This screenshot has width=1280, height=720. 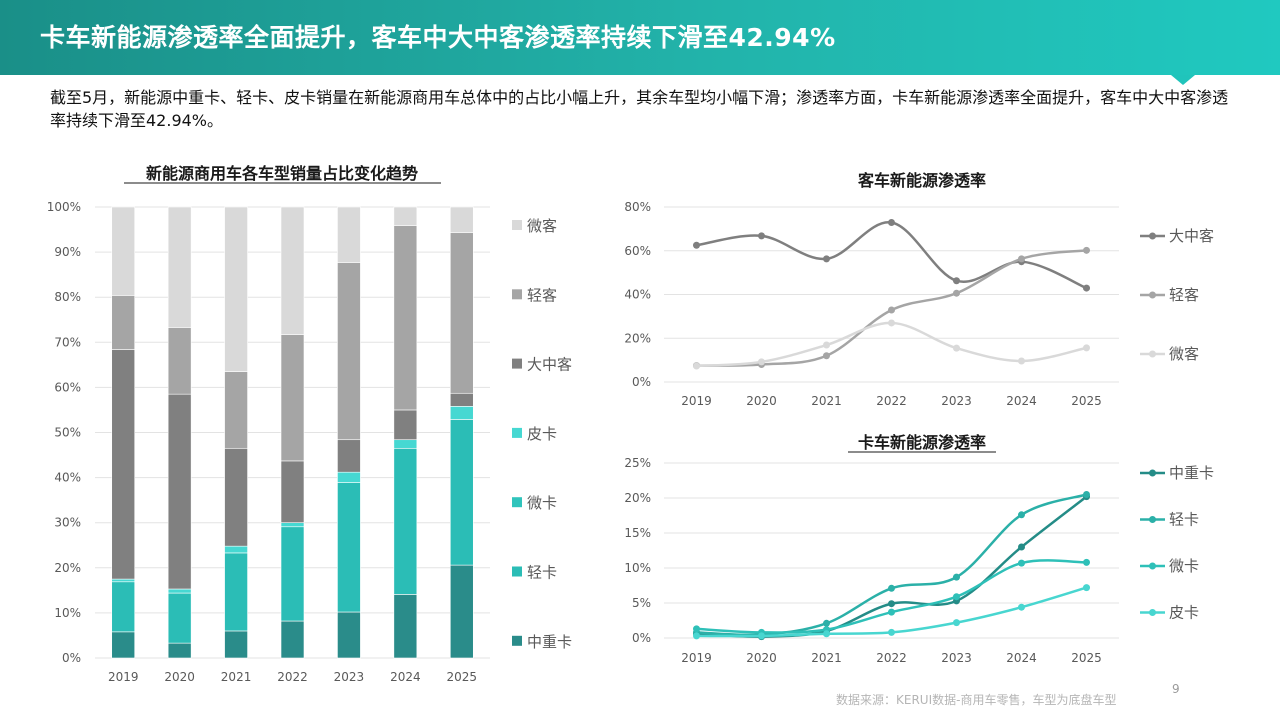 What do you see at coordinates (349, 677) in the screenshot?
I see `bar-x-tick-label: 2023` at bounding box center [349, 677].